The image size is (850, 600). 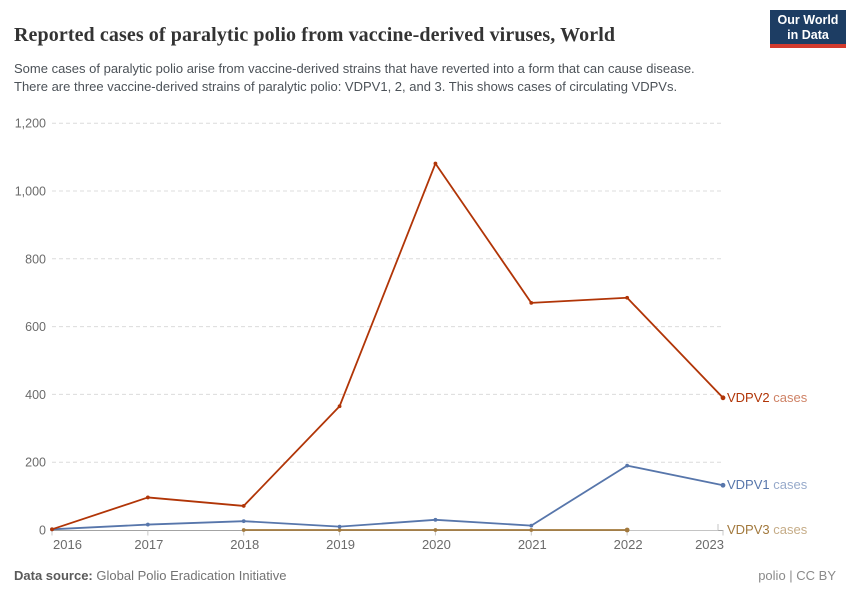 What do you see at coordinates (30, 124) in the screenshot?
I see `y-tick-label: 1,200` at bounding box center [30, 124].